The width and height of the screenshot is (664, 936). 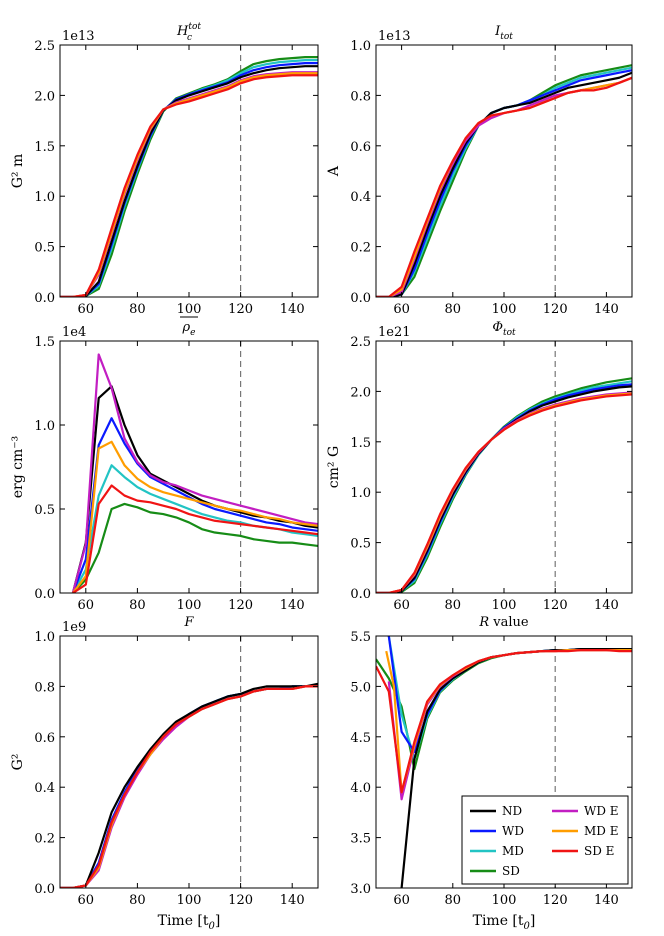 I want to click on series-line-WD, so click(x=194, y=505).